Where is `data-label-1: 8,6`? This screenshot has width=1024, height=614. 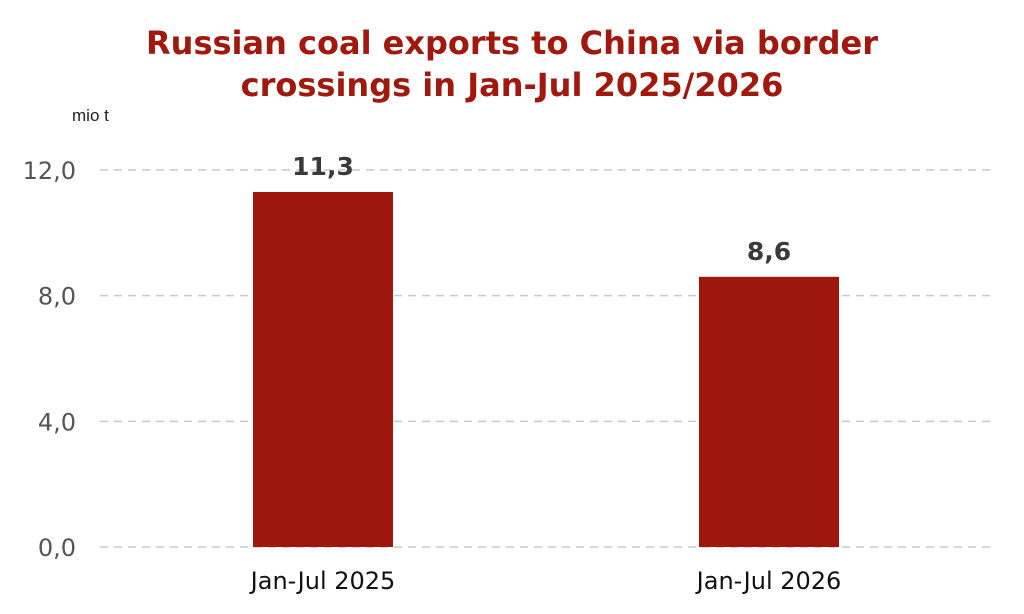 data-label-1: 8,6 is located at coordinates (769, 251).